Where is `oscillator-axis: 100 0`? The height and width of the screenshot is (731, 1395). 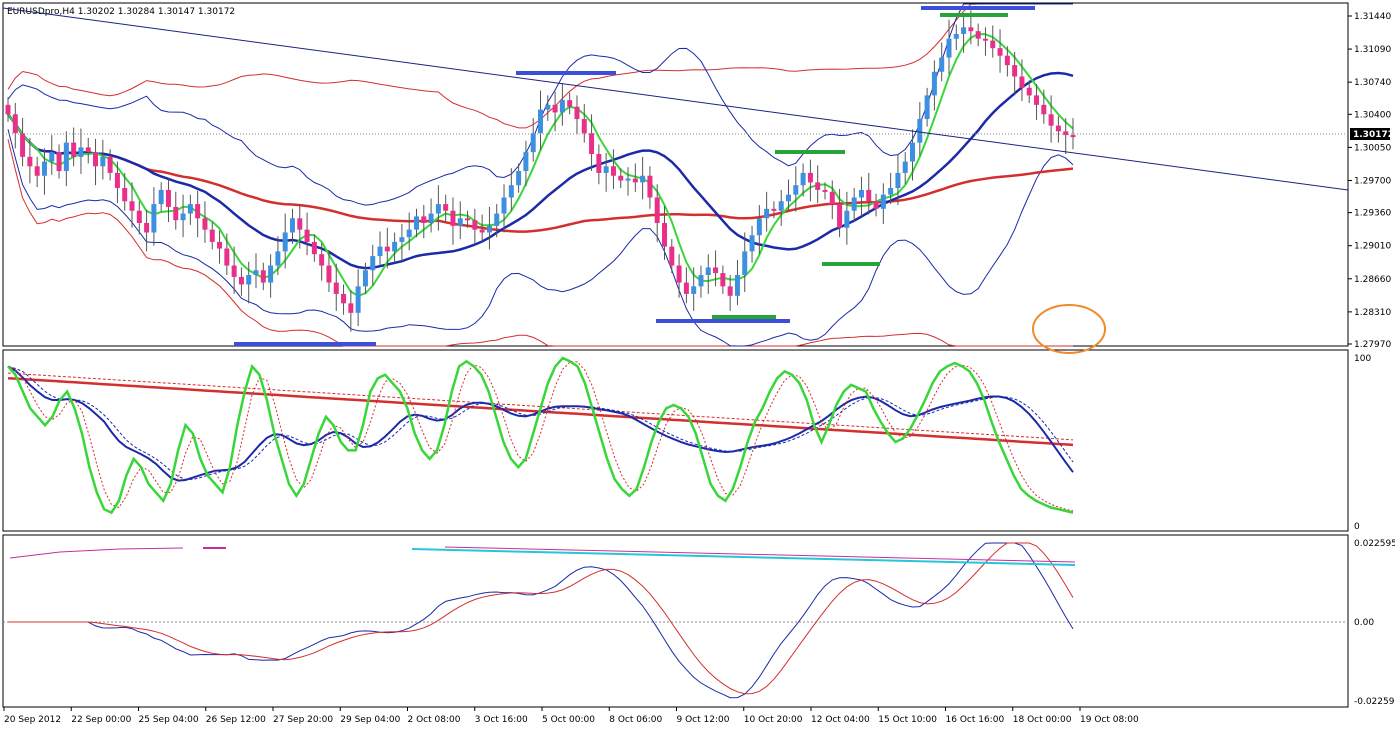
oscillator-axis: 100 0 is located at coordinates (1362, 443).